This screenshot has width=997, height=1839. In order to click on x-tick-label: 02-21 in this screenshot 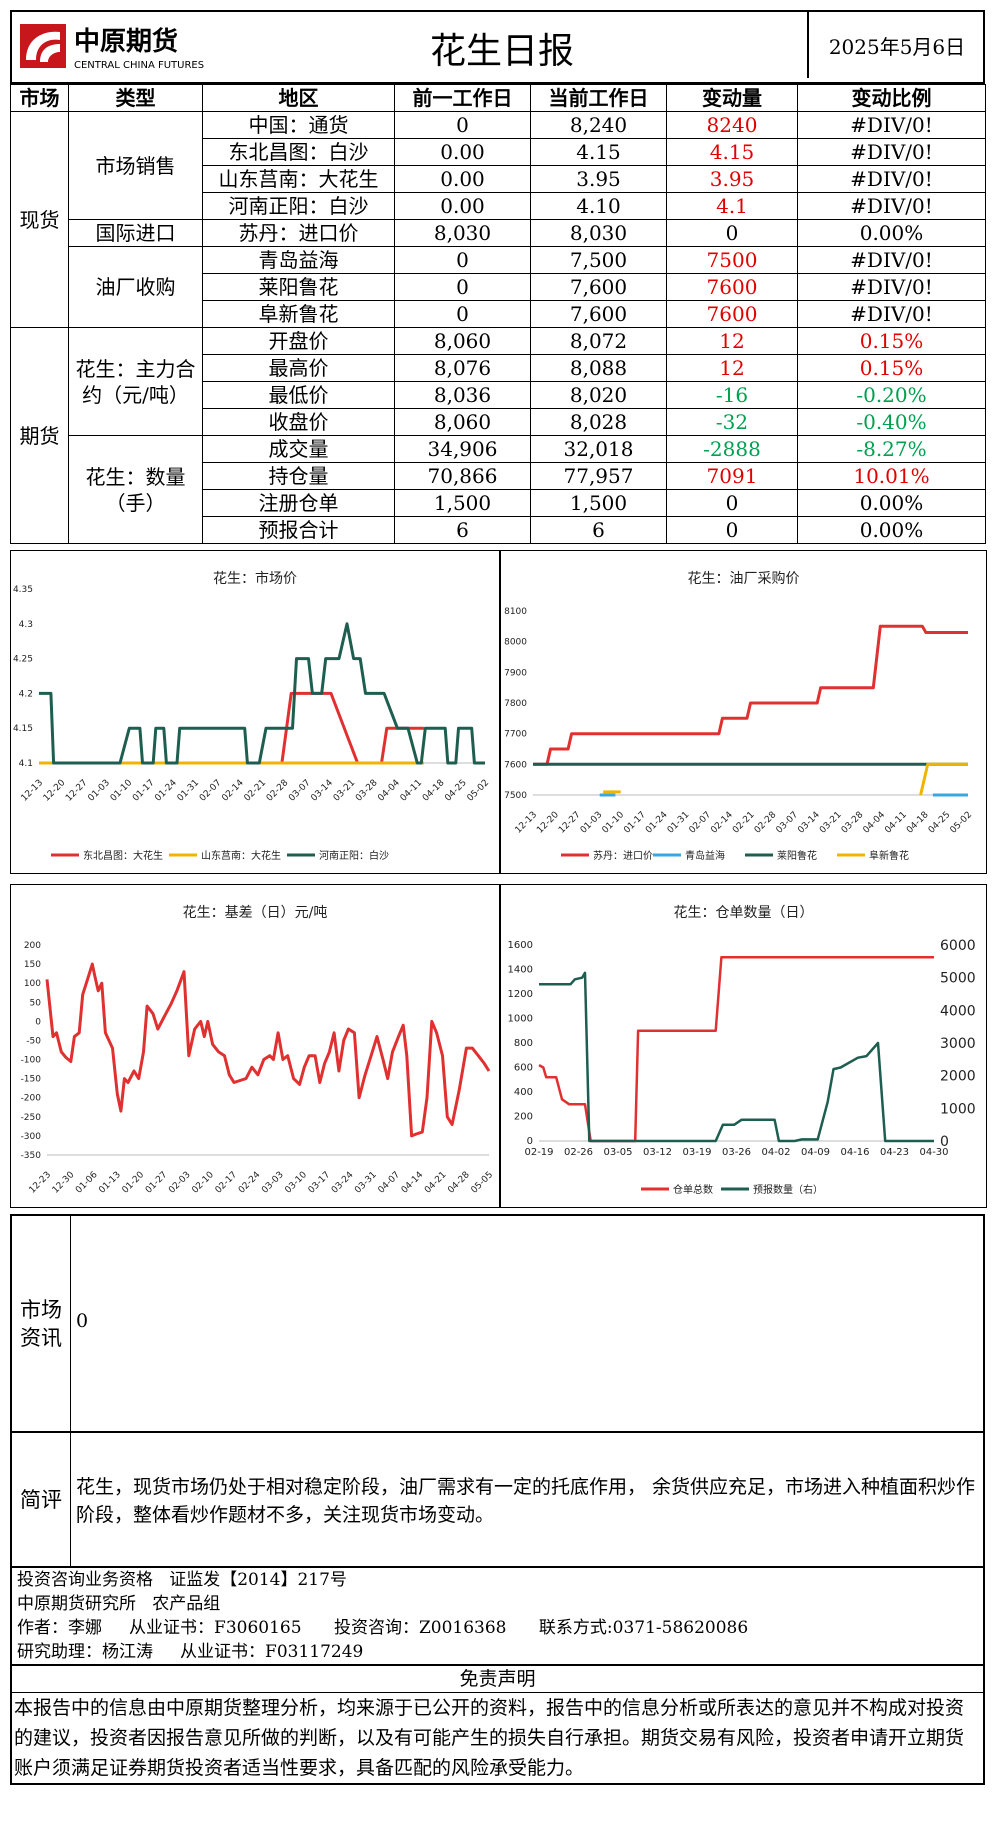, I will do `click(256, 791)`.